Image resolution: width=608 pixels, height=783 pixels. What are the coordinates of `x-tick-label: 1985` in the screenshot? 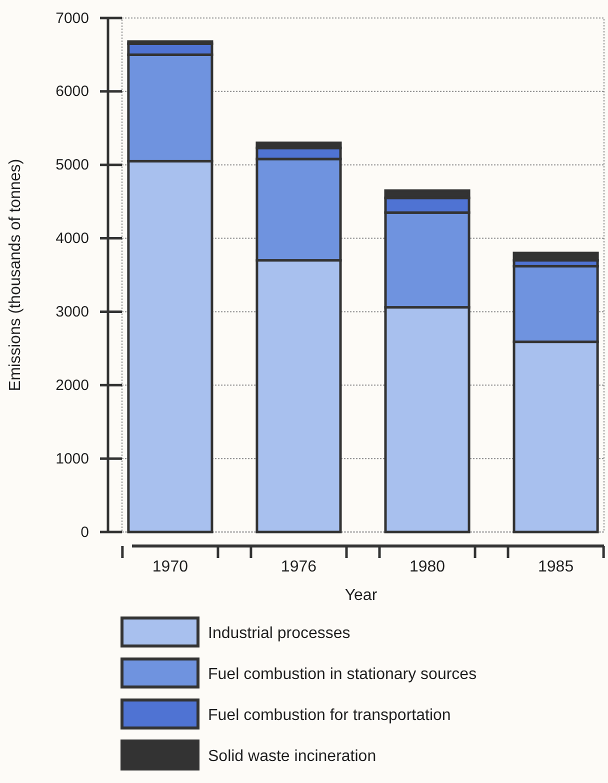 It's located at (556, 567).